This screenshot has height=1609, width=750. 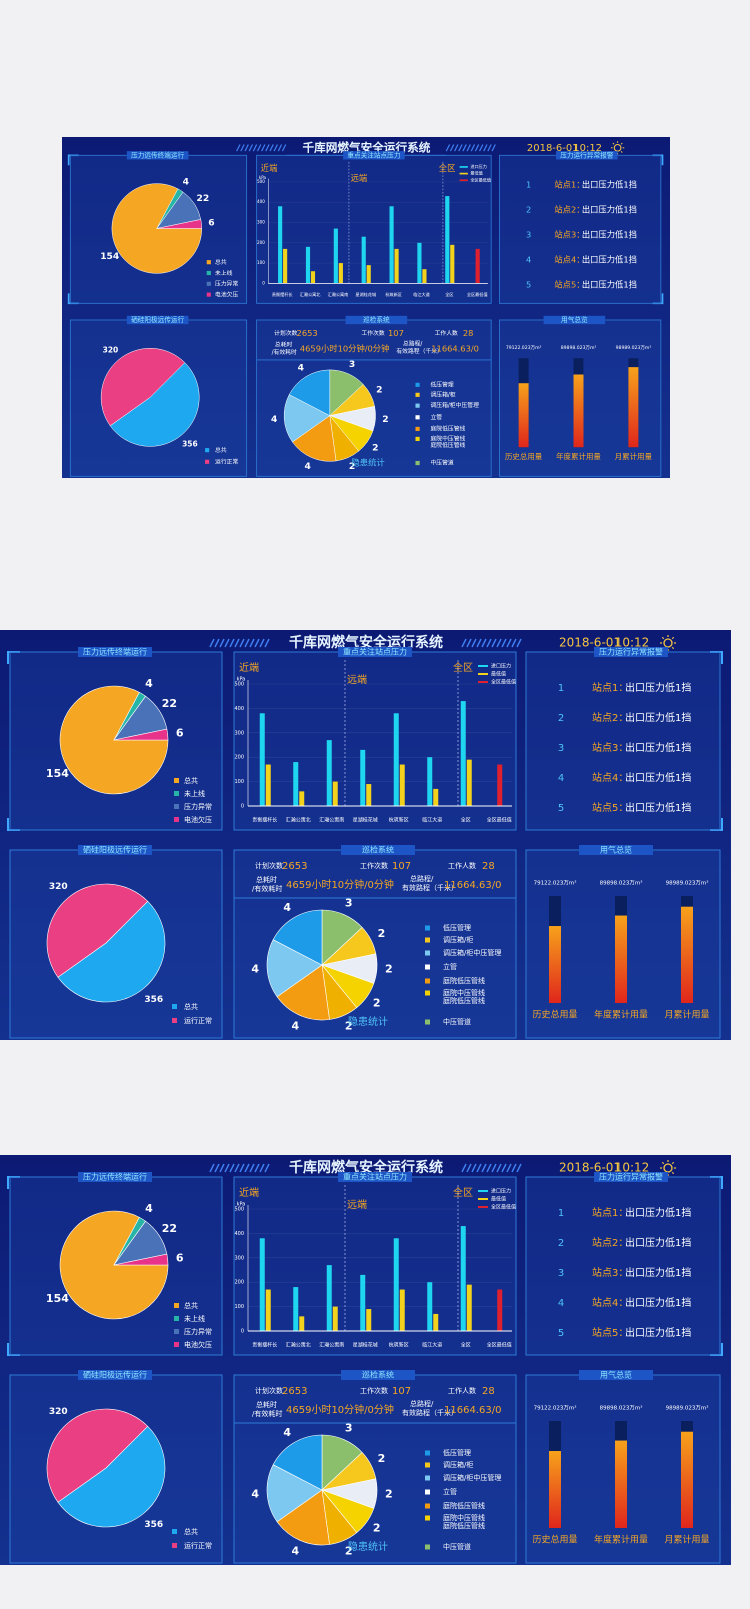 What do you see at coordinates (298, 820) in the screenshot?
I see `x-tick-label: 汇瀚公寓北` at bounding box center [298, 820].